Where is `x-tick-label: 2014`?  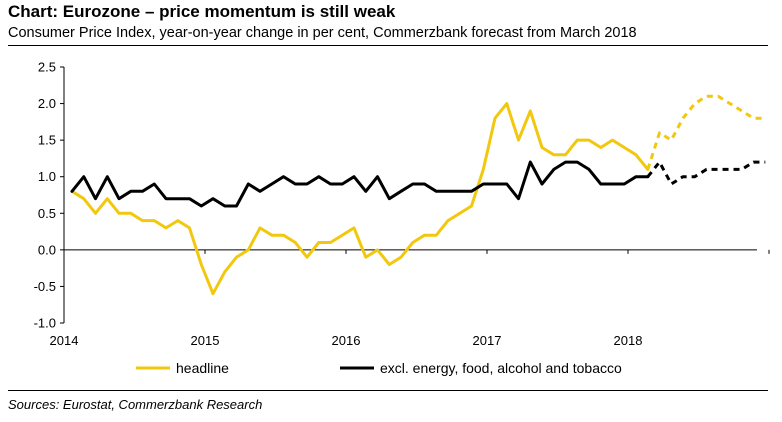 x-tick-label: 2014 is located at coordinates (64, 340).